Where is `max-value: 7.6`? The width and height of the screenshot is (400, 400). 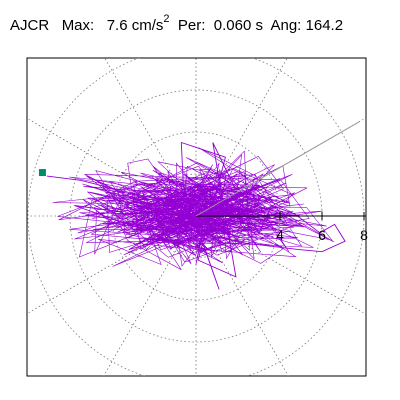
max-value: 7.6 is located at coordinates (117, 25).